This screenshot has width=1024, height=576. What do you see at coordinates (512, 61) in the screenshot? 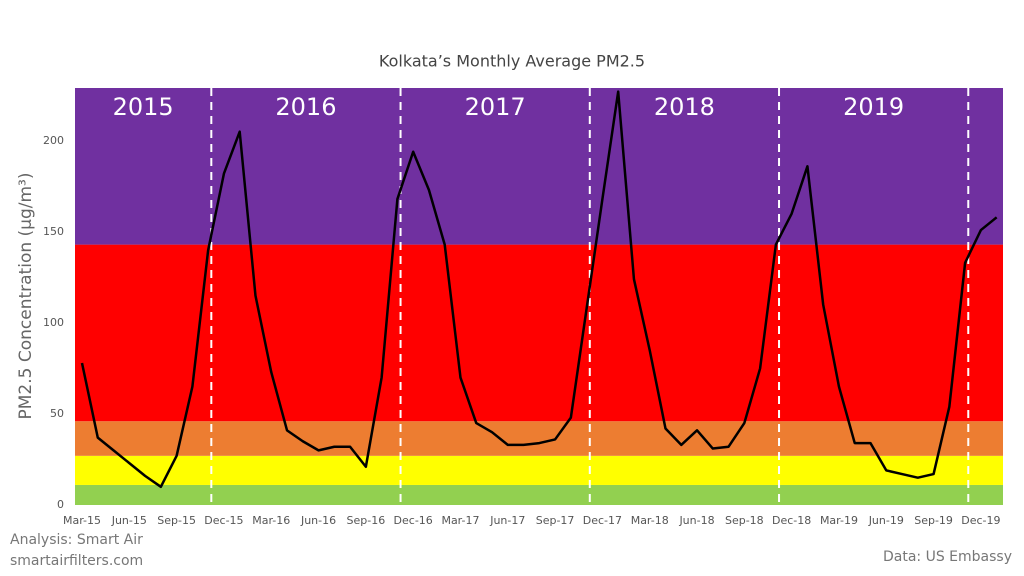
I see `chart-title: Kolkata’s Monthly Average PM2.5` at bounding box center [512, 61].